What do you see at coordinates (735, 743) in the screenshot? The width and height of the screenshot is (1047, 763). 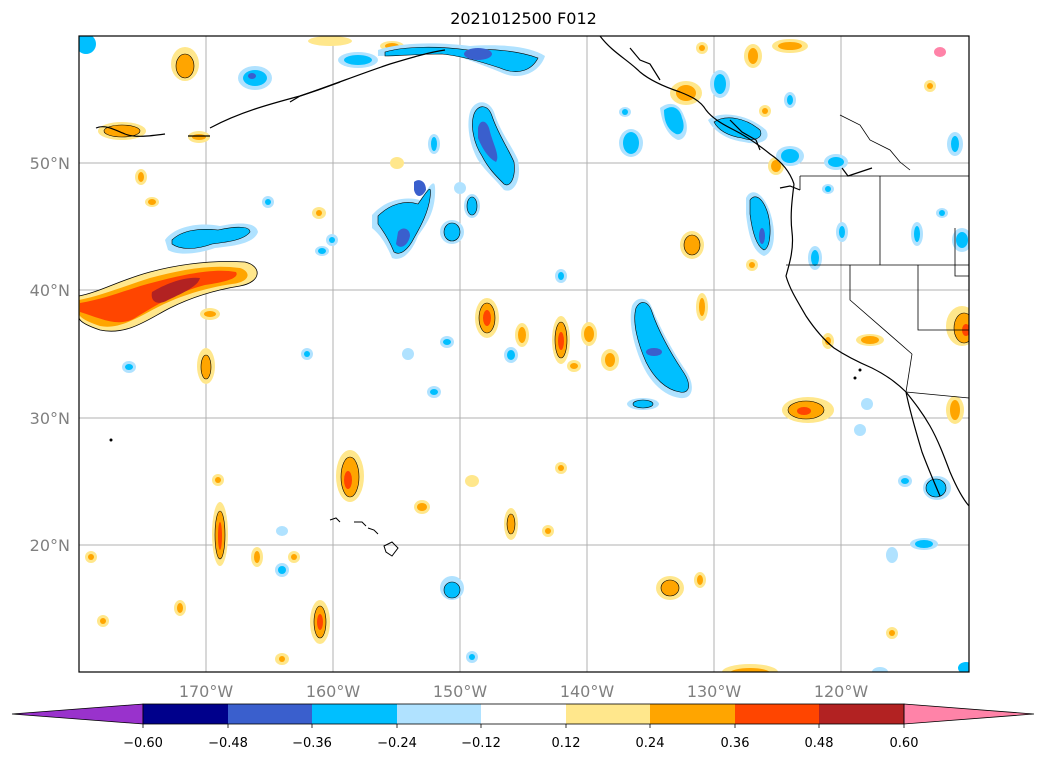 I see `colorbar-tick-label: 0.36` at bounding box center [735, 743].